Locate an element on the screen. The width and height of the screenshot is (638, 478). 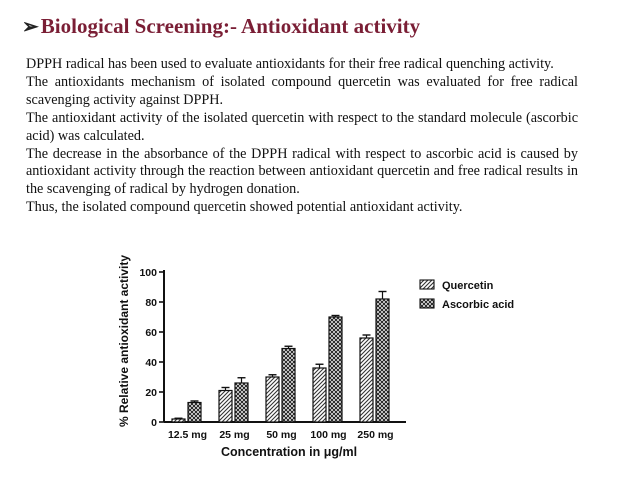
legend-label-ascorbic-acid: Ascorbic acid is located at coordinates (478, 305).